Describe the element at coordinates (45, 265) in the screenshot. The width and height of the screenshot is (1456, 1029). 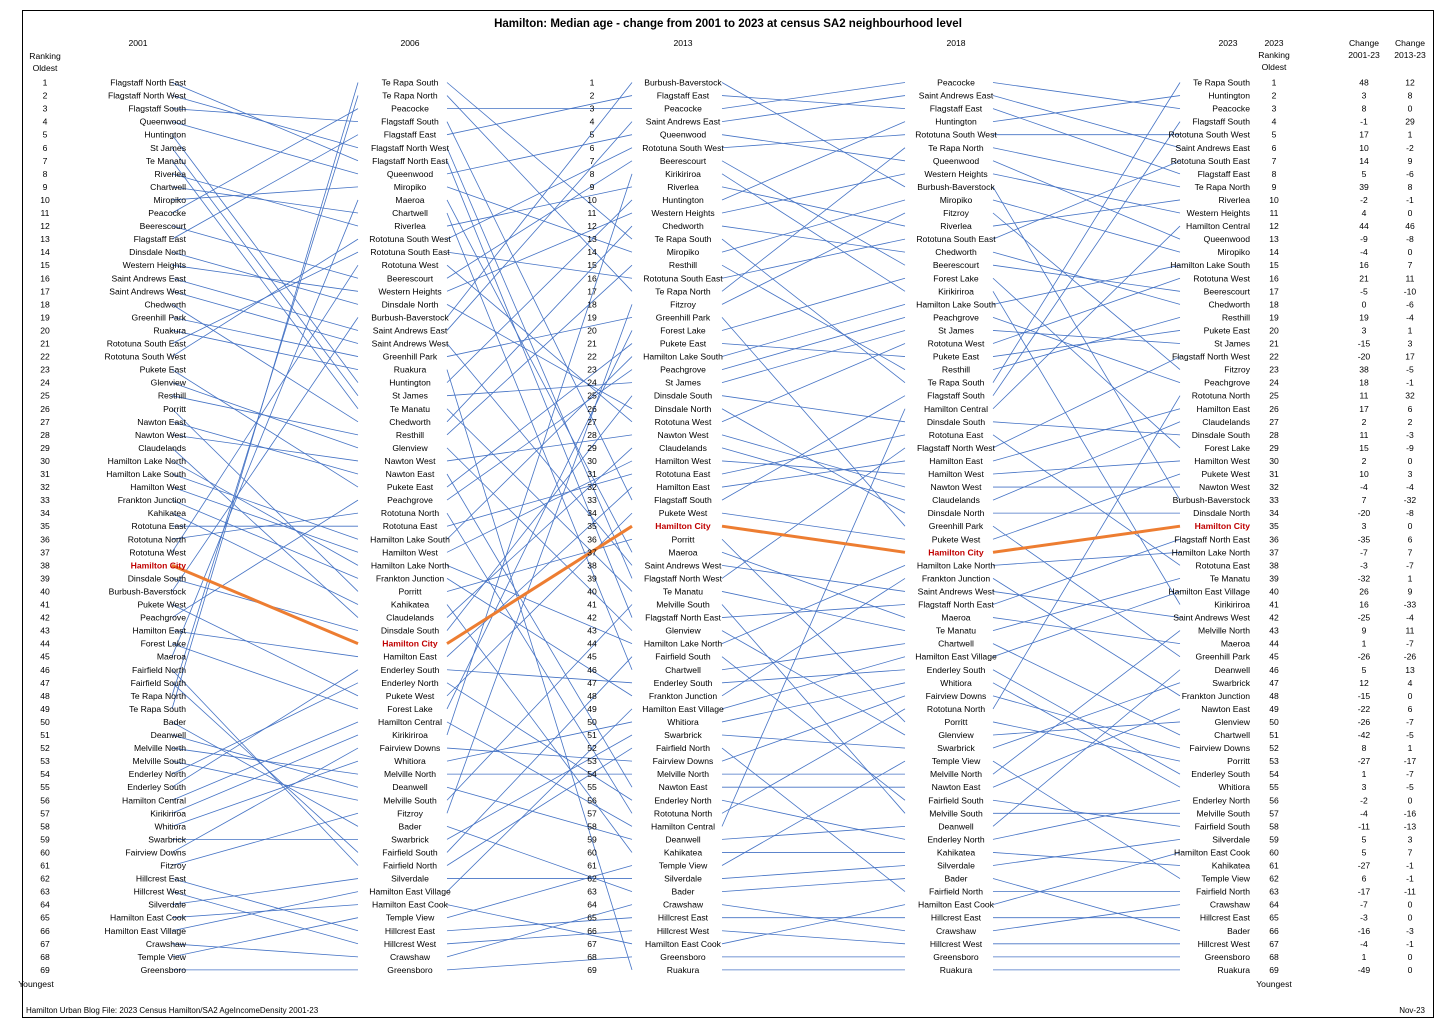
I see `rank-number-left: 15` at that location.